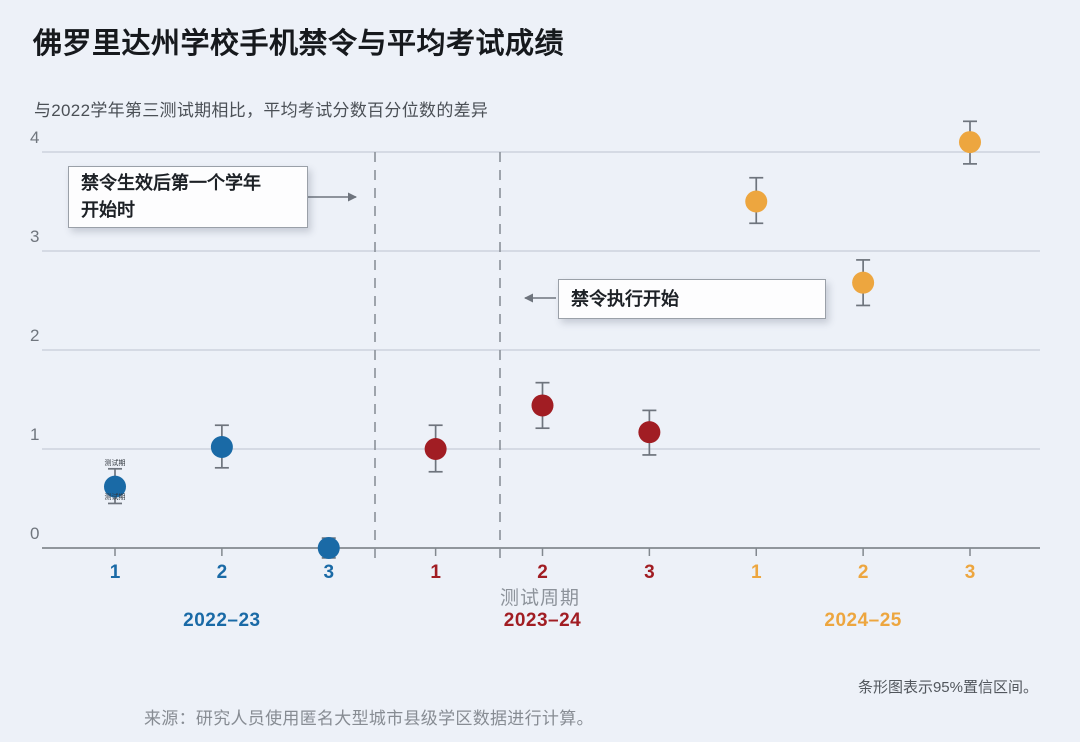 The image size is (1080, 742). Describe the element at coordinates (221, 620) in the screenshot. I see `group-year-label: 2022–23` at that location.